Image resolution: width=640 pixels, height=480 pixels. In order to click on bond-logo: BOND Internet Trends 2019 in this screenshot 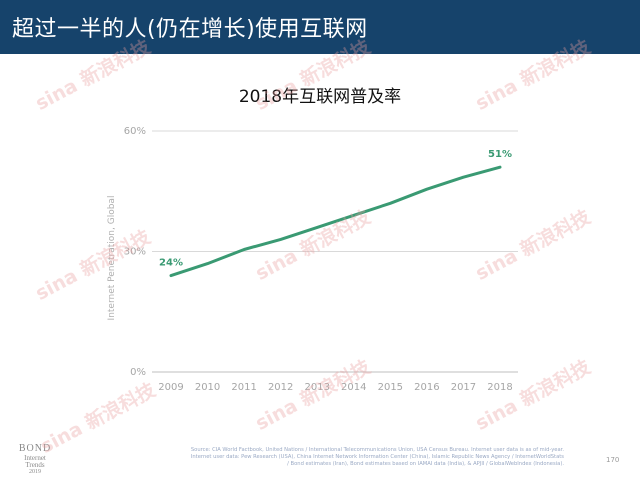, I will do `click(35, 459)`.